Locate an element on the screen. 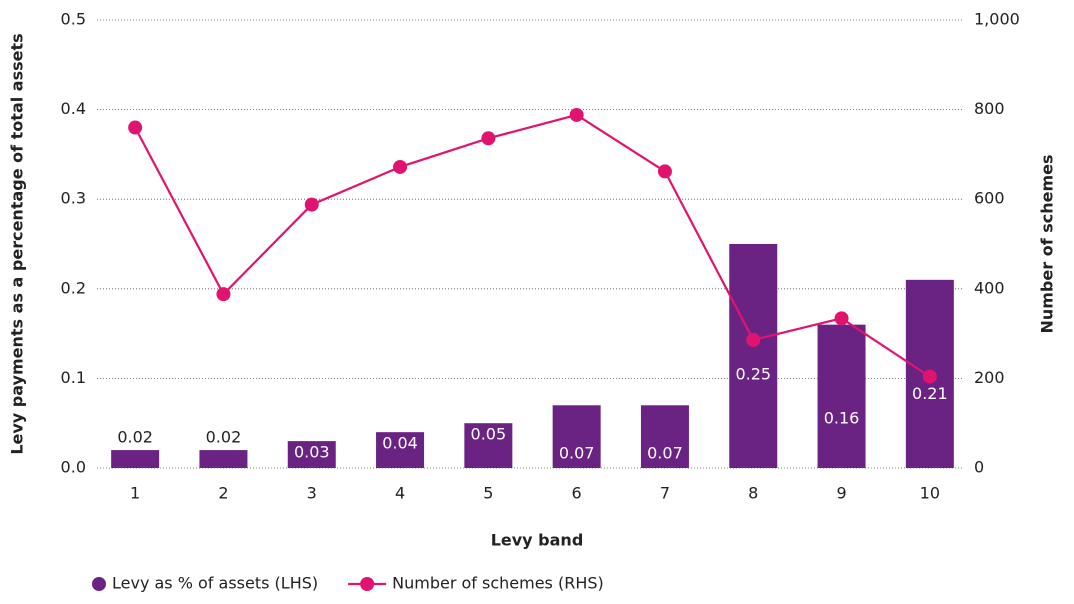 The image size is (1074, 604). y-tick-label: 0.0 is located at coordinates (73, 467).